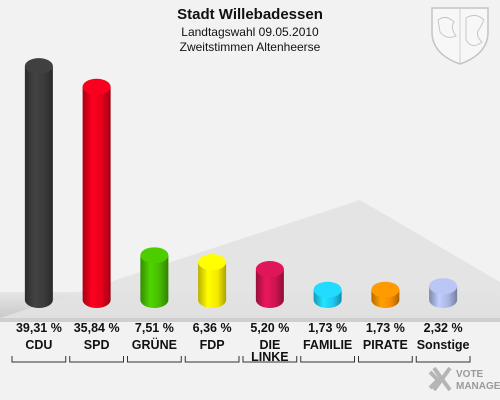 The height and width of the screenshot is (400, 500). I want to click on category-label: SPD, so click(97, 345).